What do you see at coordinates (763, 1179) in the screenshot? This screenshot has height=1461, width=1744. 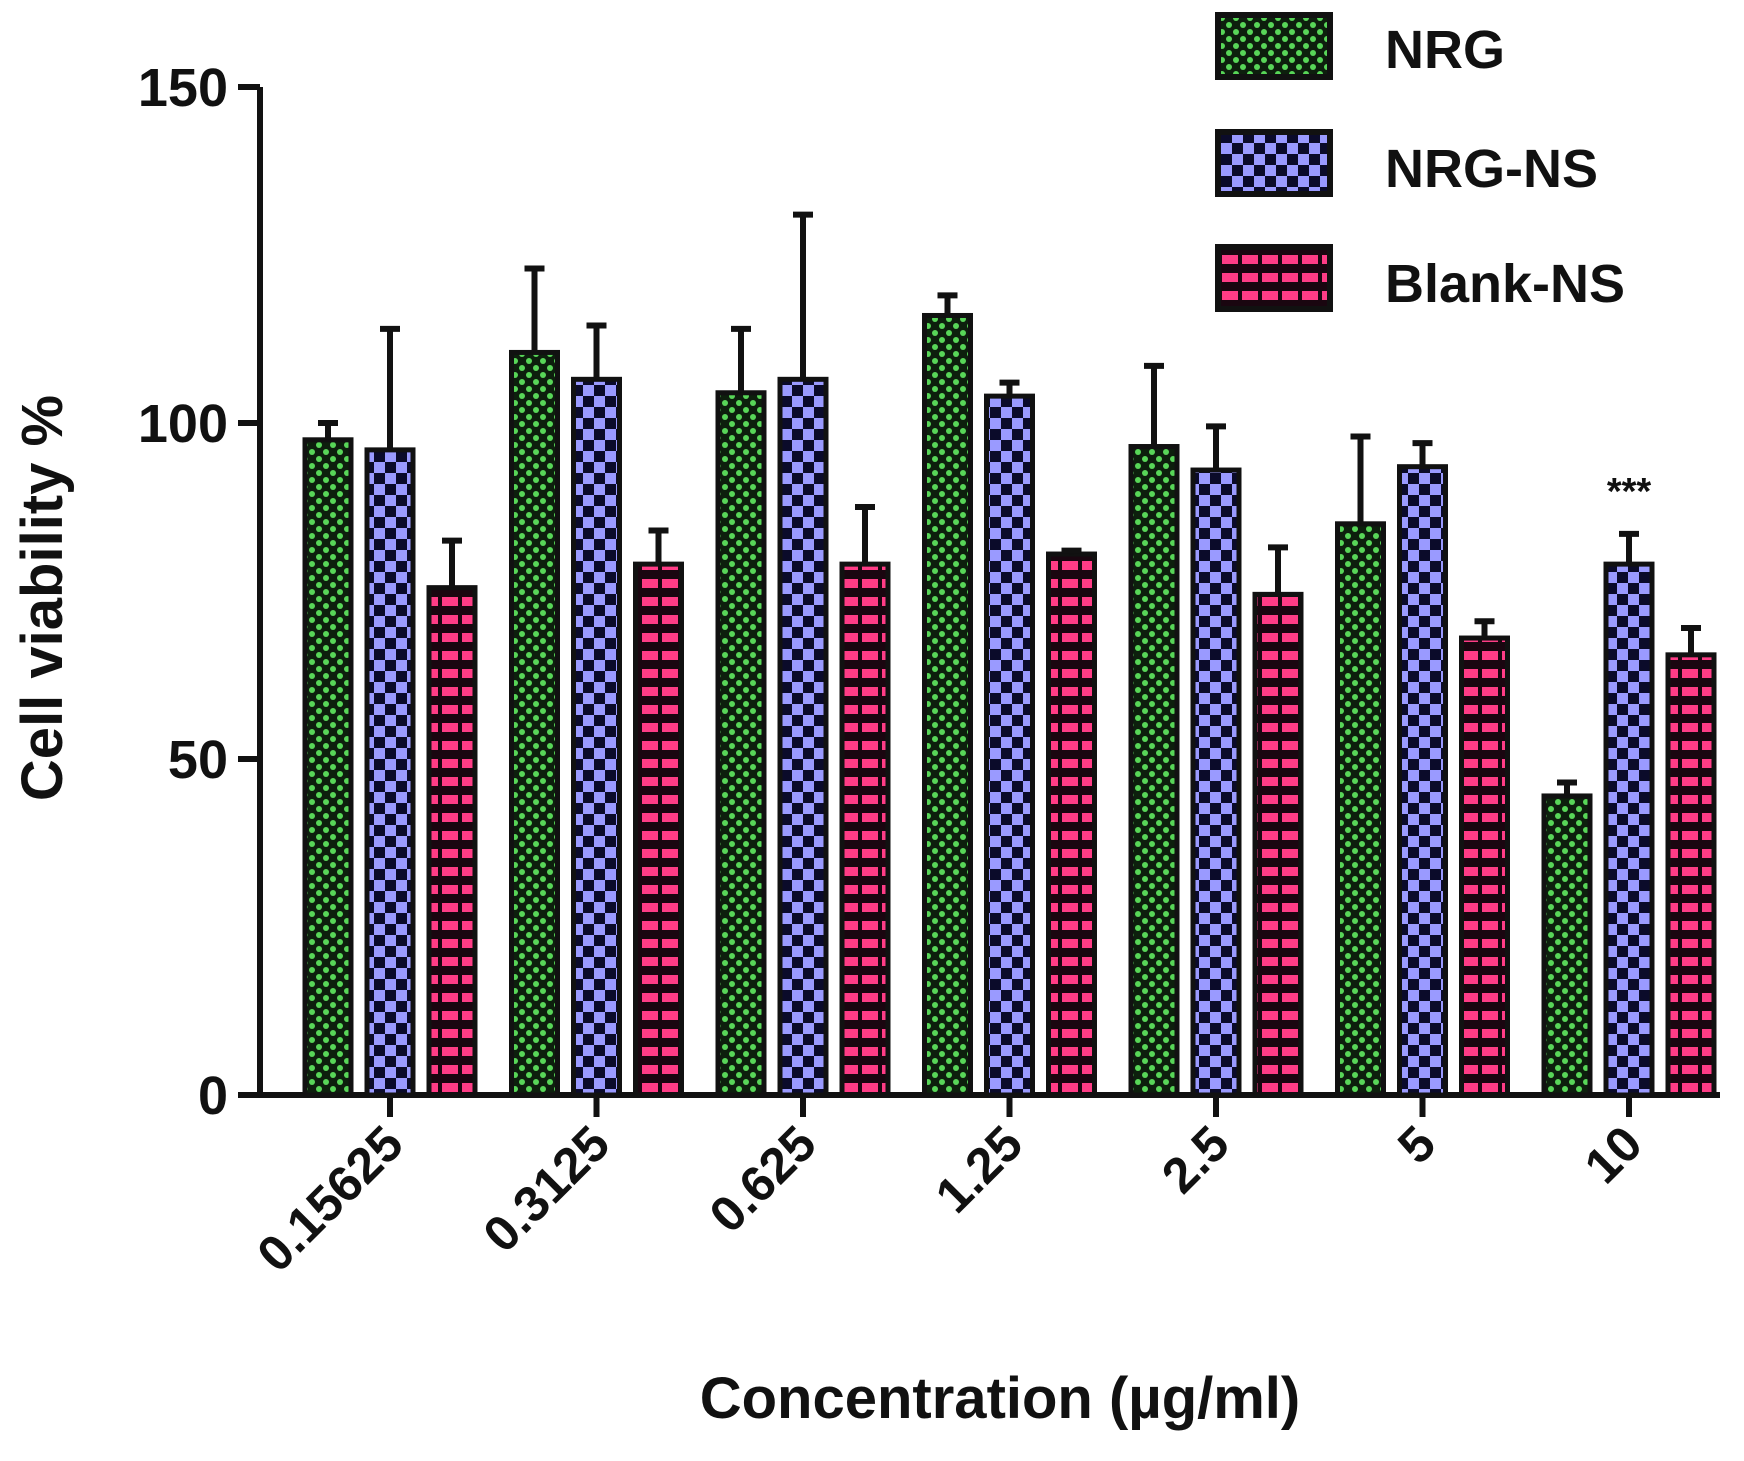 I see `x-tick-label-2: 0.625` at bounding box center [763, 1179].